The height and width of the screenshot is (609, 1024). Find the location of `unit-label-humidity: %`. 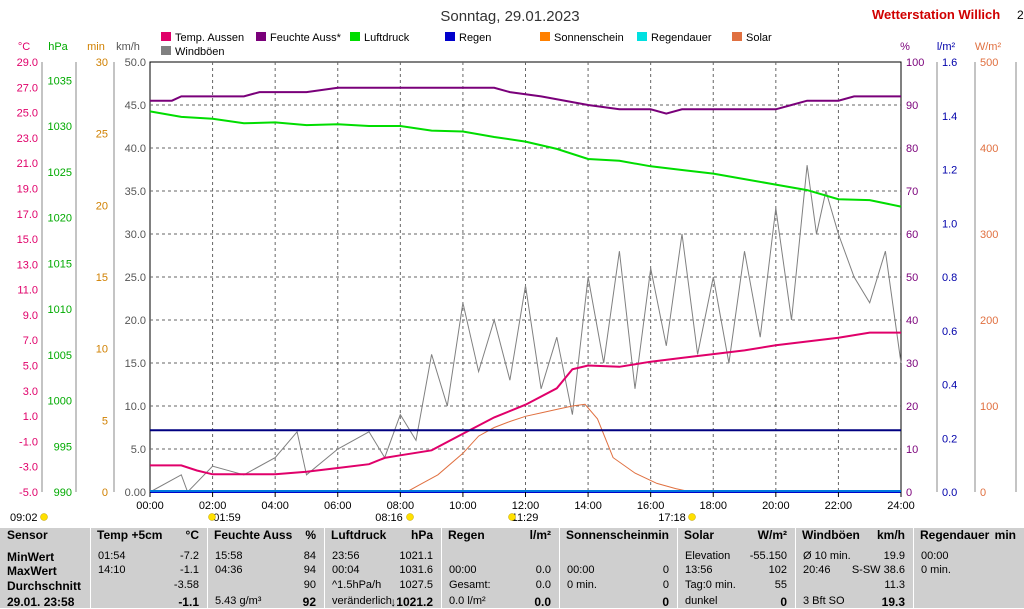

unit-label-humidity: % is located at coordinates (905, 47).